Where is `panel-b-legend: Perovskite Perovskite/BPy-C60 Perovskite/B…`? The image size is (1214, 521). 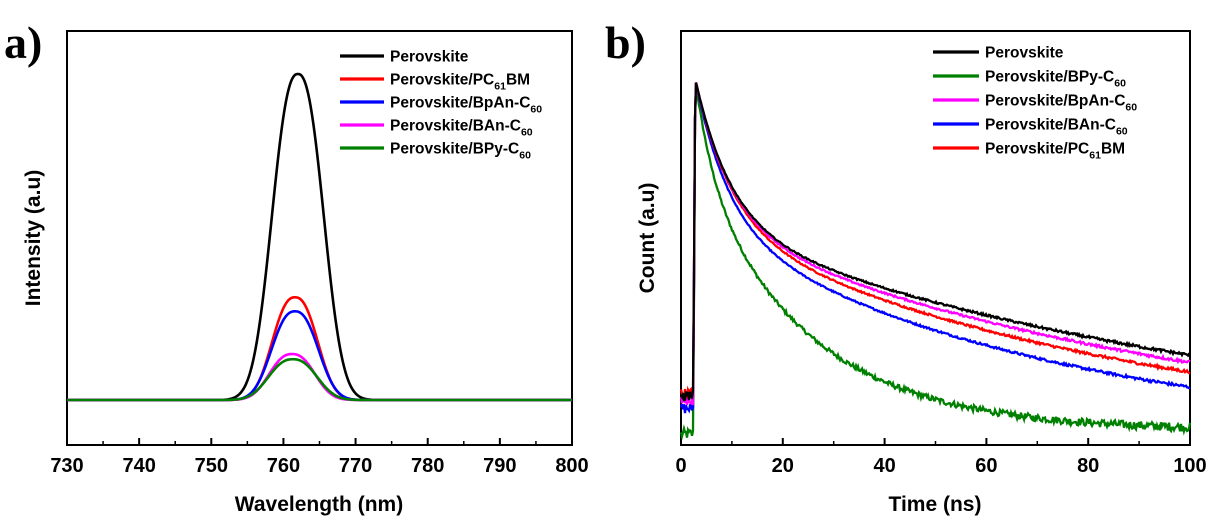
panel-b-legend: Perovskite Perovskite/BPy-C60 Perovskite/B… is located at coordinates (1035, 103).